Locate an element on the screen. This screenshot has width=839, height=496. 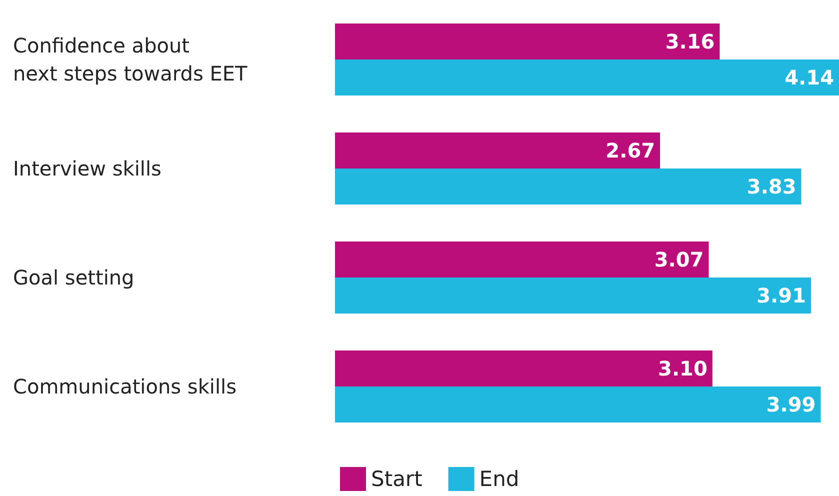
data-label: 3.83 is located at coordinates (771, 186).